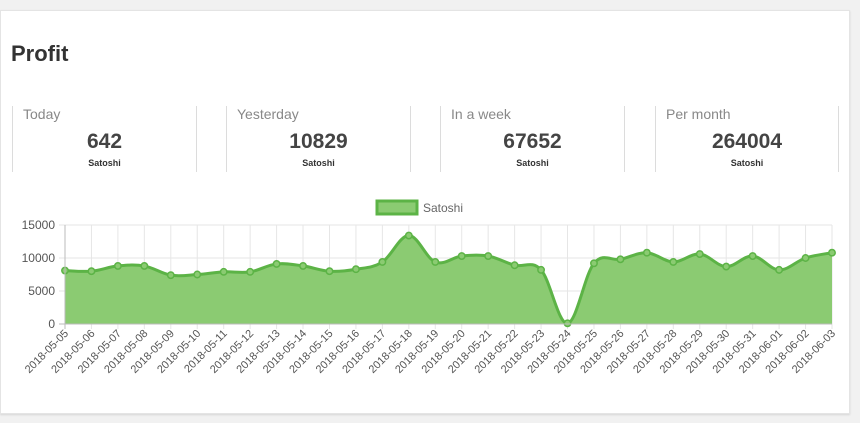 This screenshot has height=423, width=860. Describe the element at coordinates (42, 114) in the screenshot. I see `stat-label: Today` at that location.